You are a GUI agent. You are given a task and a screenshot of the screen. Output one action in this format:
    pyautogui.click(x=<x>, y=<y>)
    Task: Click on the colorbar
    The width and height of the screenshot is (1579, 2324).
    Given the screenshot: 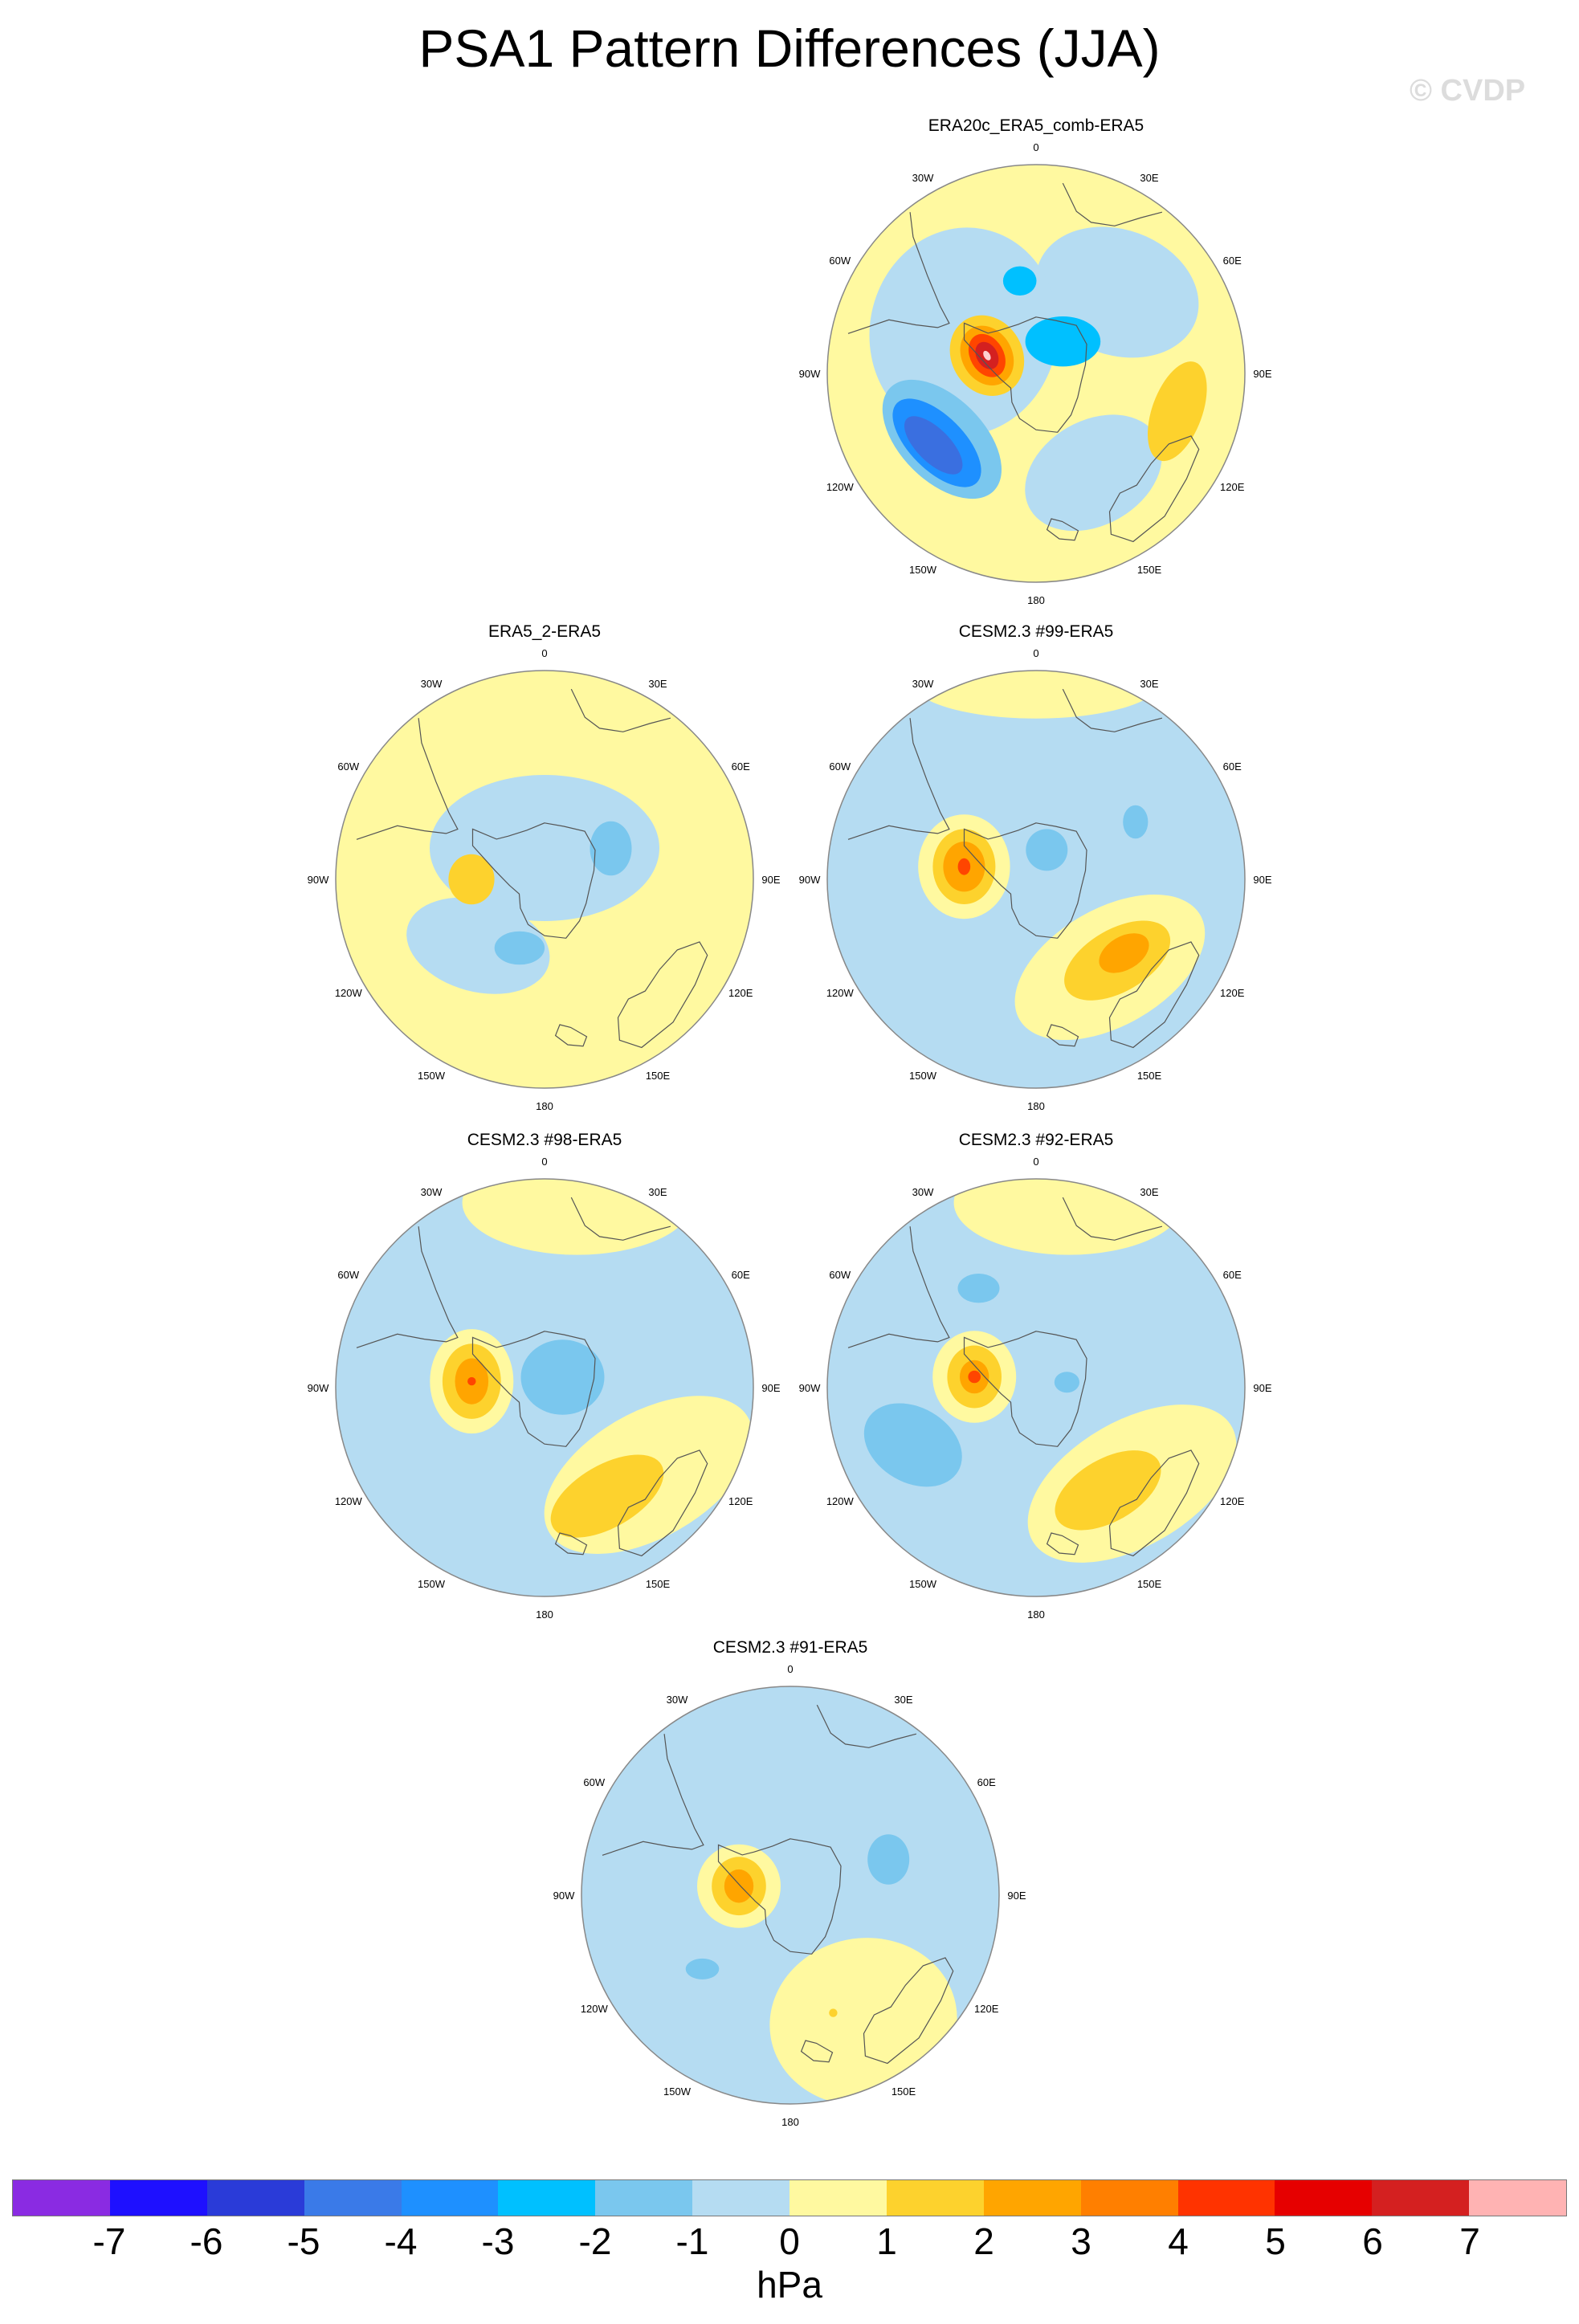 What is the action you would take?
    pyautogui.click(x=789, y=2197)
    